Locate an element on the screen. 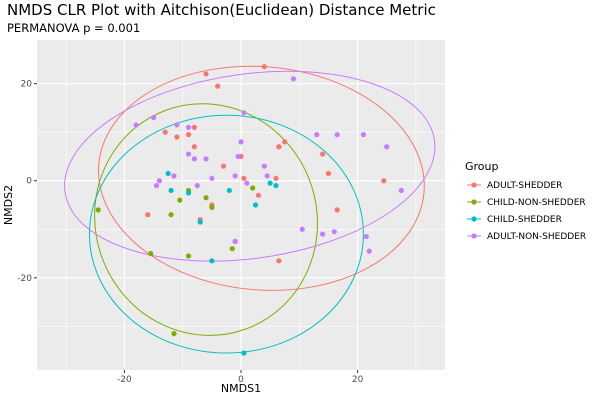  chart-subtitle: PERMANOVA p = 0.001 is located at coordinates (74, 28).